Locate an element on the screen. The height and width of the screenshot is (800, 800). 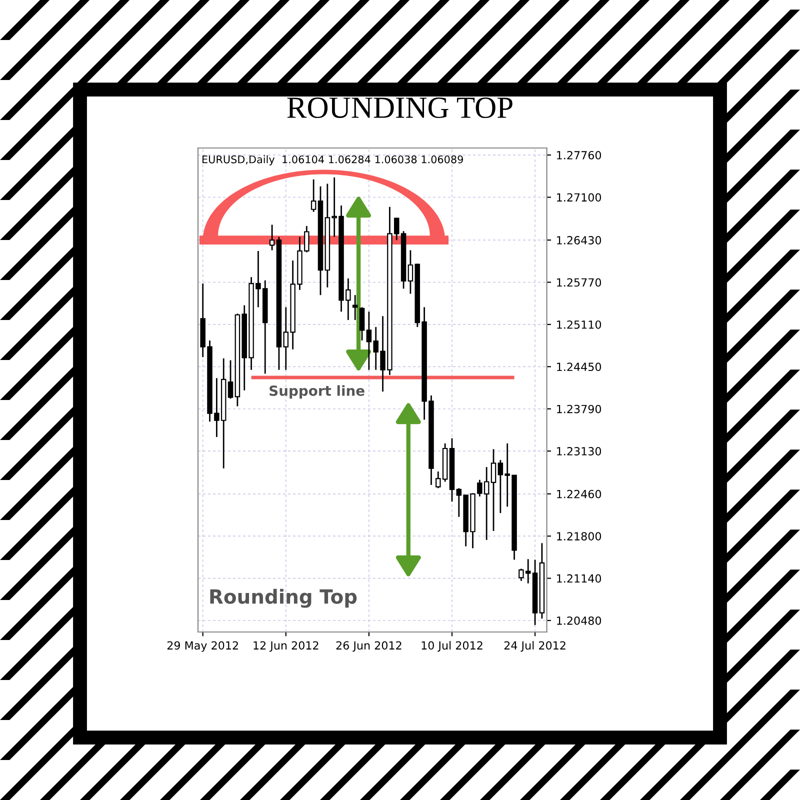
y-tick-label: 1.20480 is located at coordinates (579, 620).